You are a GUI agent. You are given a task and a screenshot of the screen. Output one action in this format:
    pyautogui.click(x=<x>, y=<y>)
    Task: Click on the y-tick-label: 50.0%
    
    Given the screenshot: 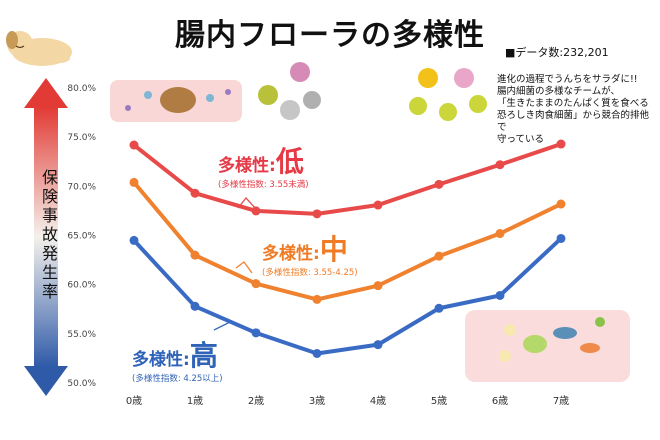 What is the action you would take?
    pyautogui.click(x=81, y=384)
    